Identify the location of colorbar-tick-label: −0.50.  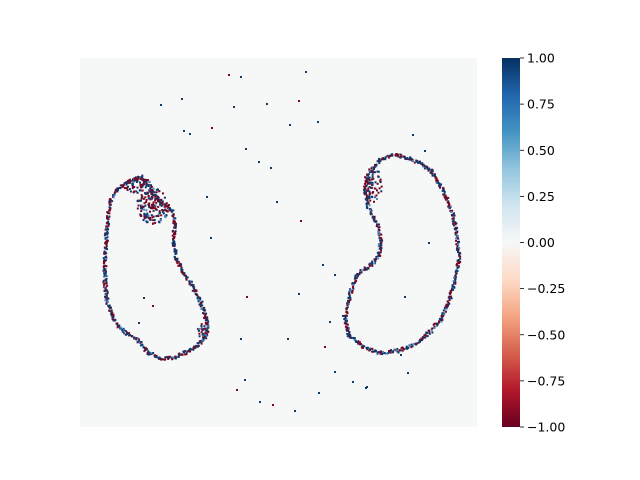
(546, 334).